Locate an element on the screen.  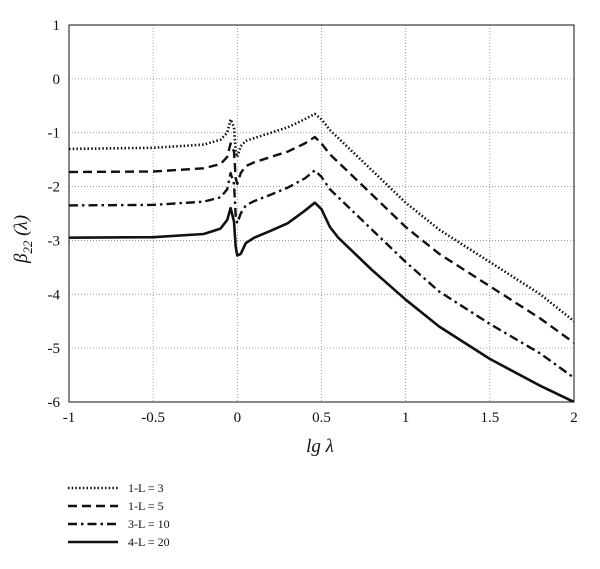
legend: 1-L = 3 1-L = 5 3-L = 10 4-L = 20 is located at coordinates (119, 515).